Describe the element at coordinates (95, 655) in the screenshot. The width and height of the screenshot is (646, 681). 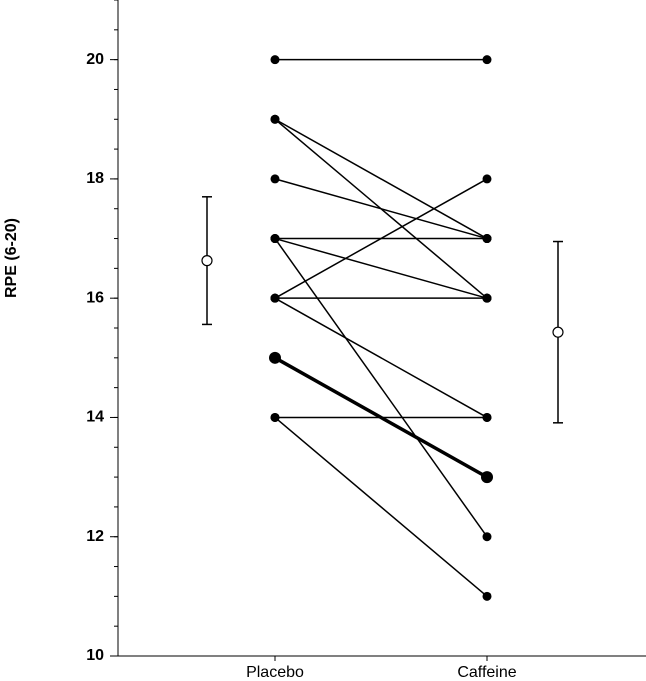
I see `y-tick-label: 10` at that location.